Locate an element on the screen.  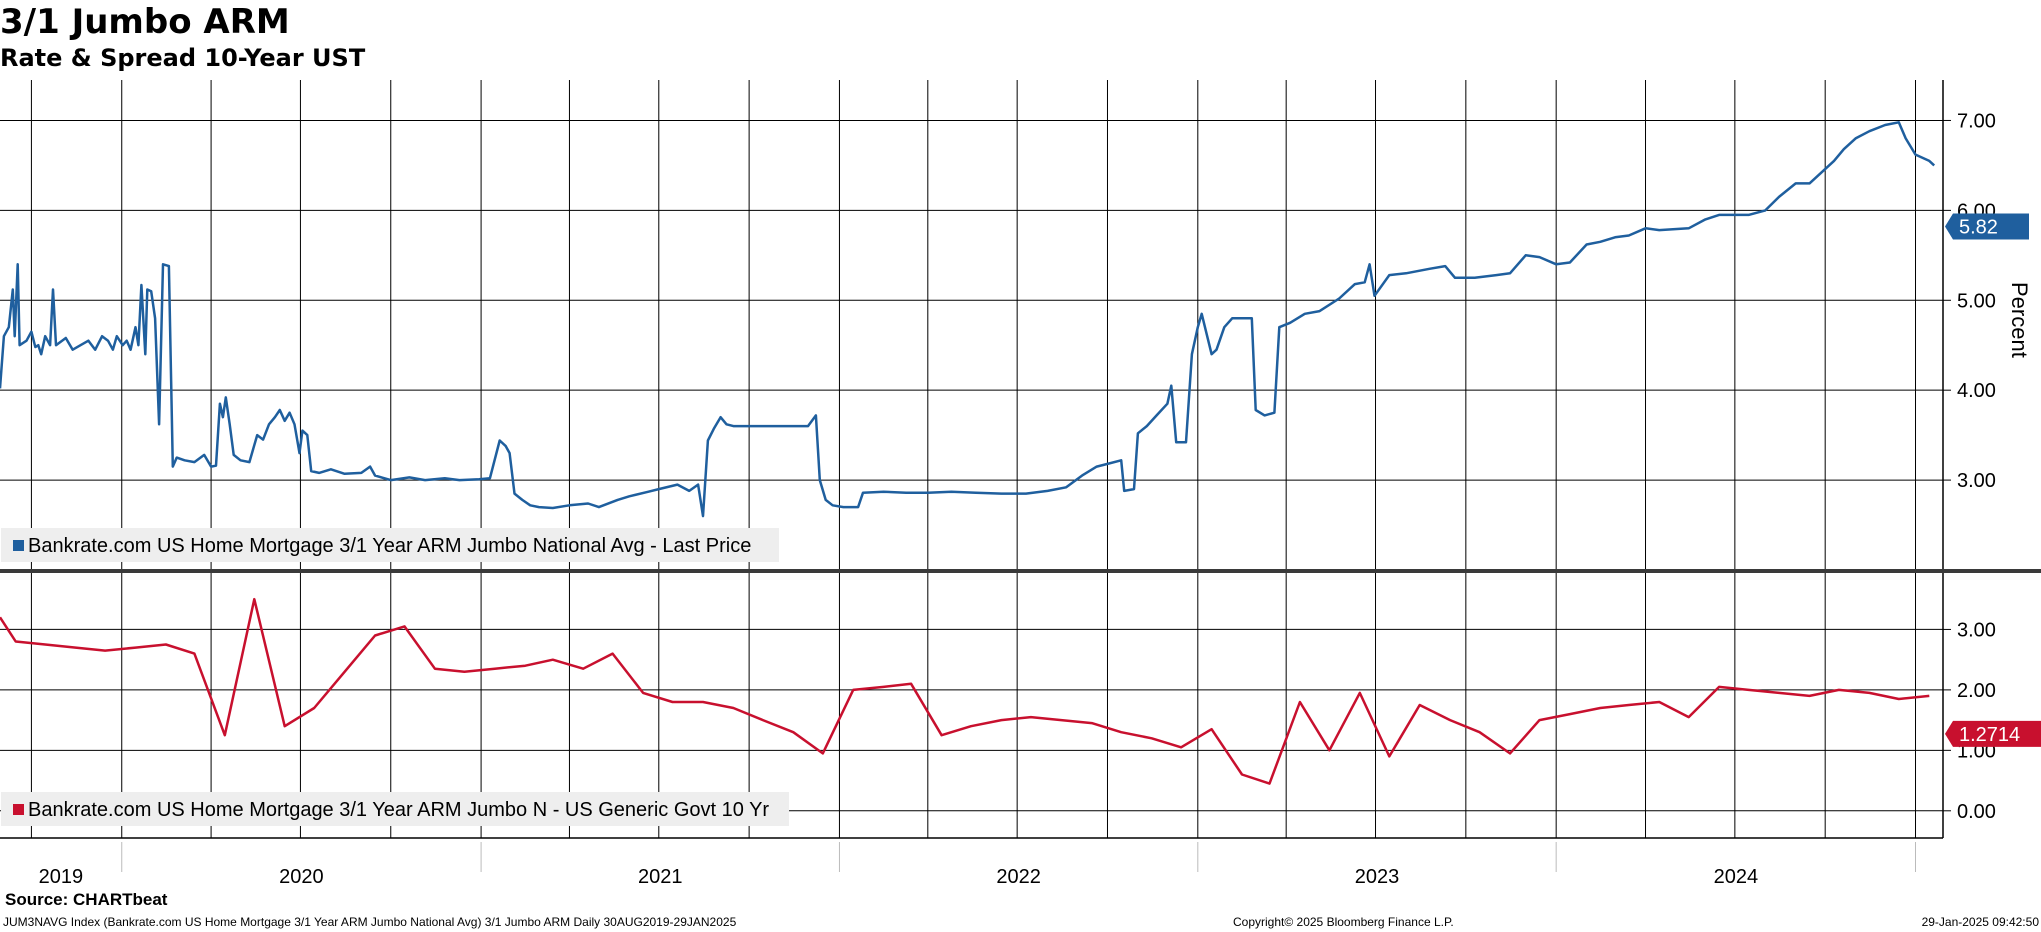
source-note: Source: CHARTbeat is located at coordinates (86, 899).